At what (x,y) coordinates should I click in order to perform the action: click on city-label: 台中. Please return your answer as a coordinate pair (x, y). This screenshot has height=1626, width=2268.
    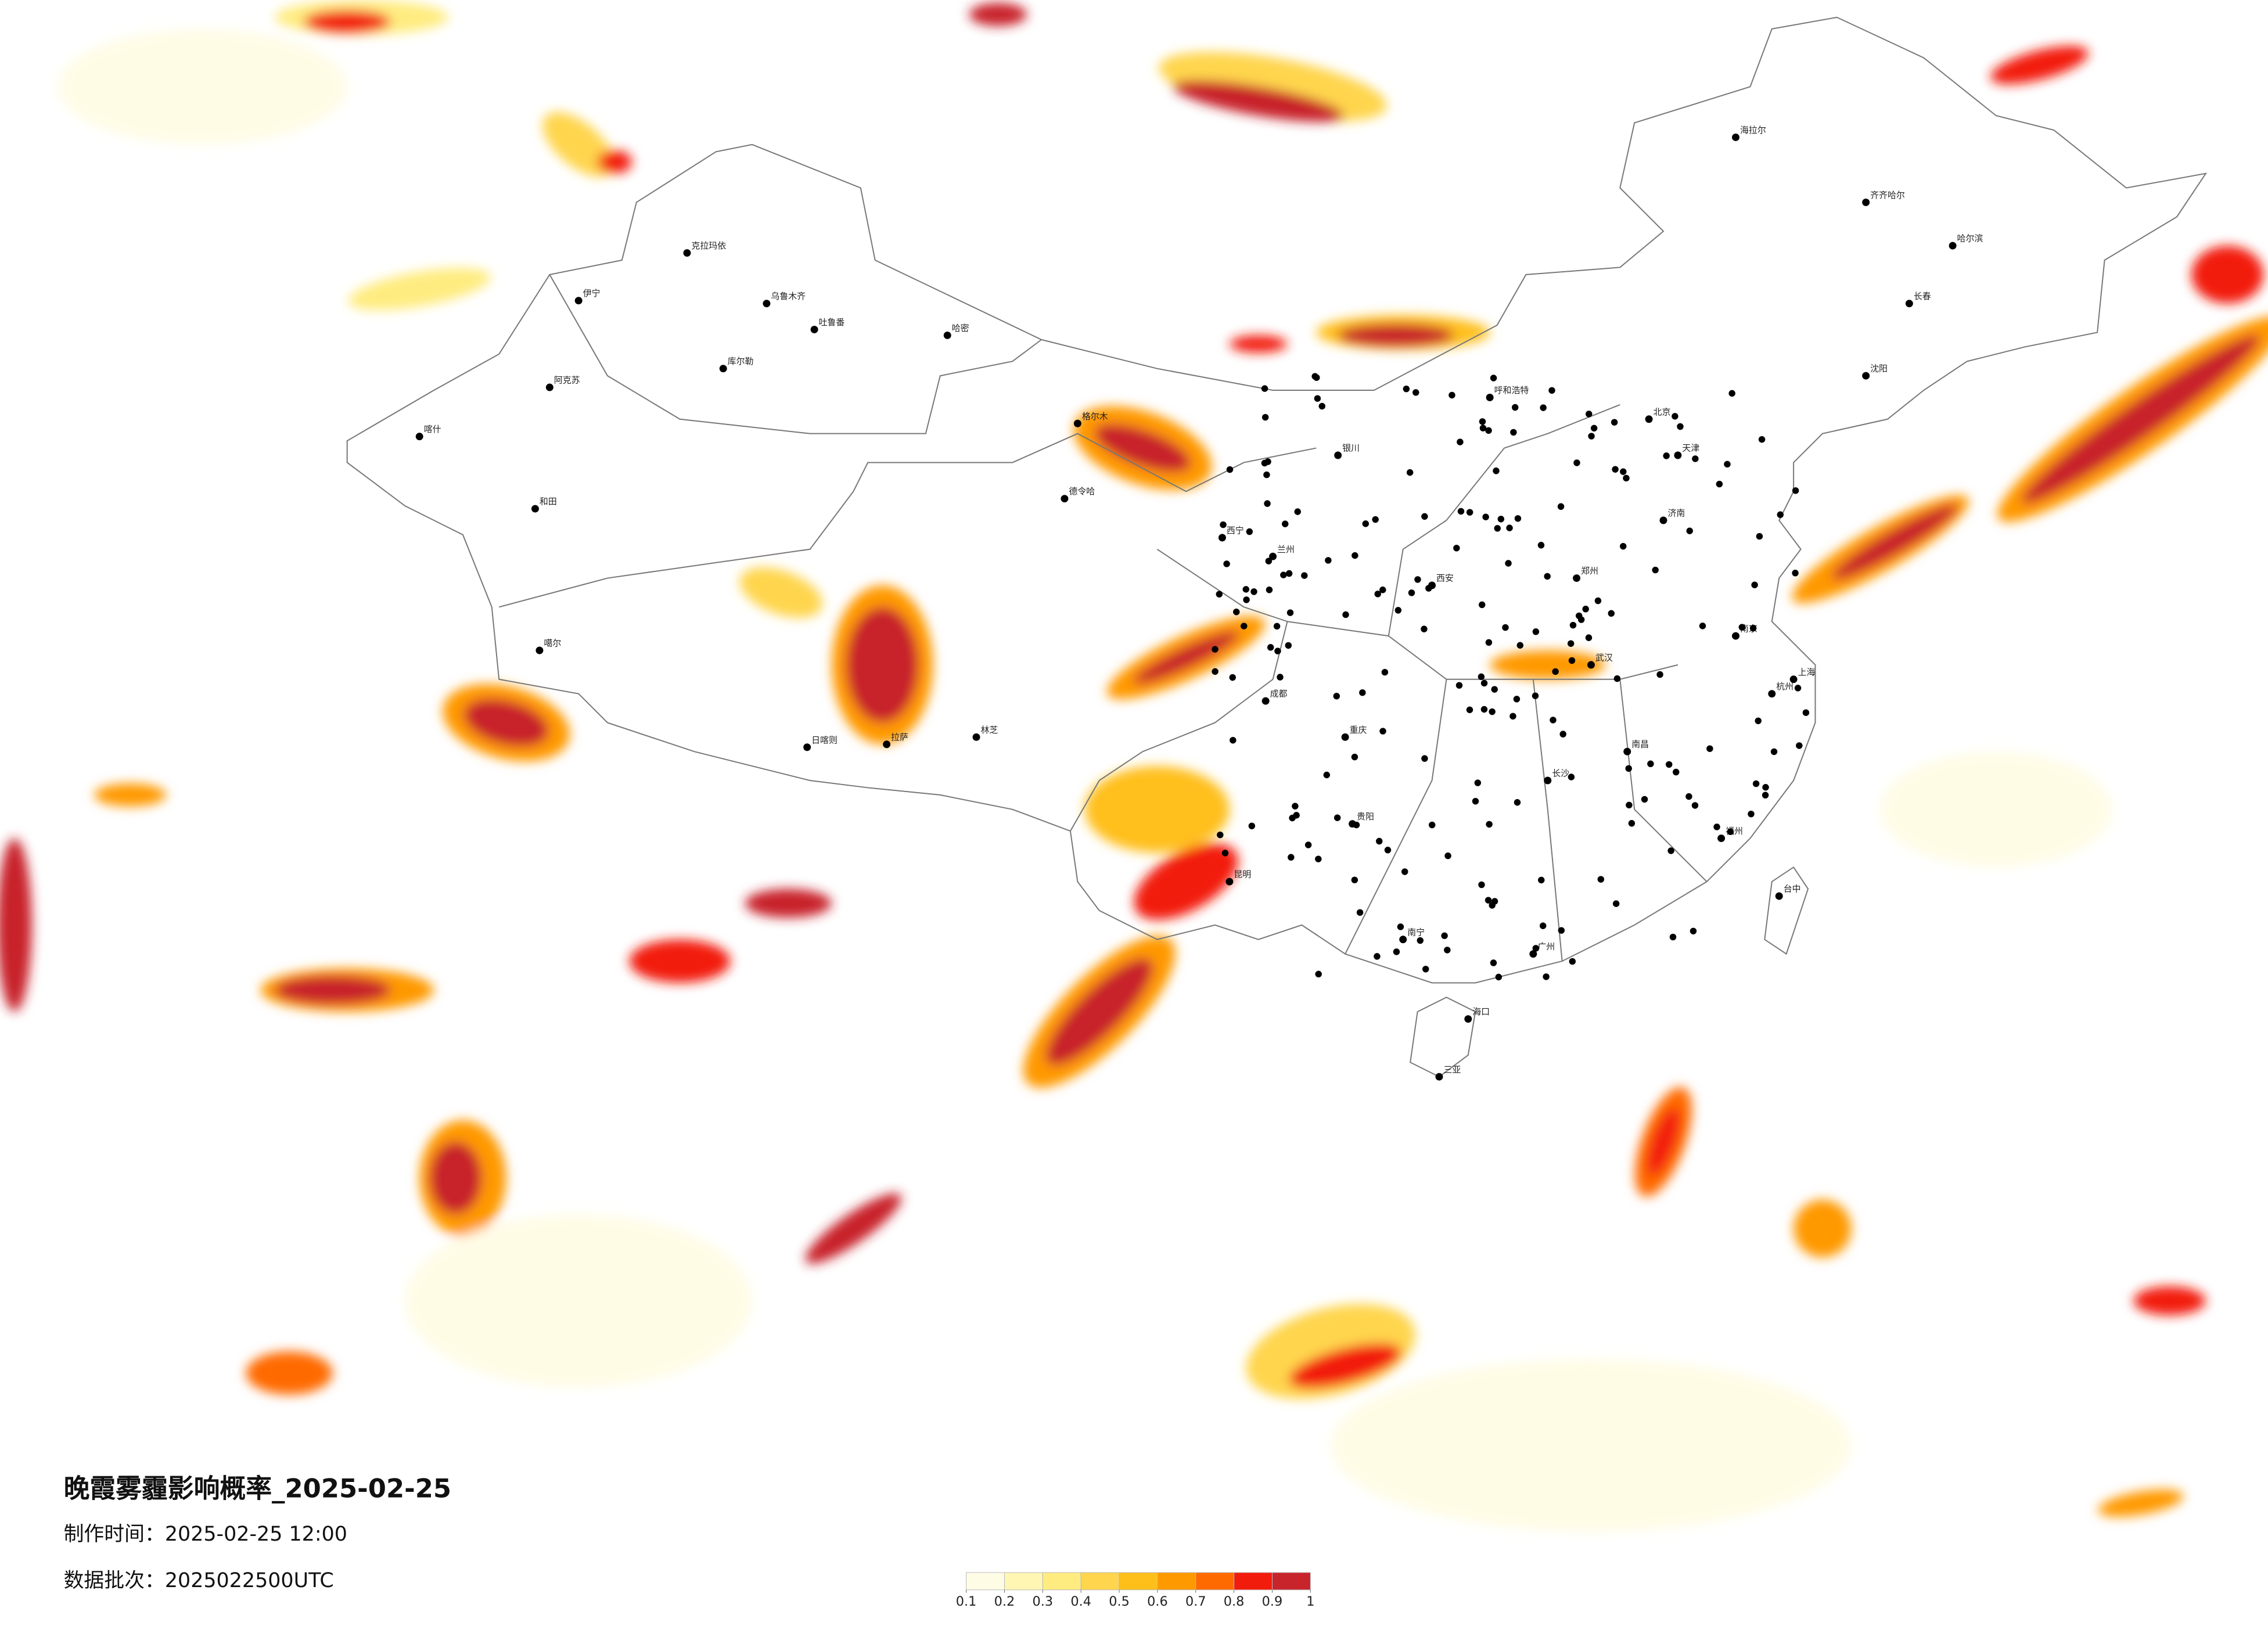
    Looking at the image, I should click on (1792, 889).